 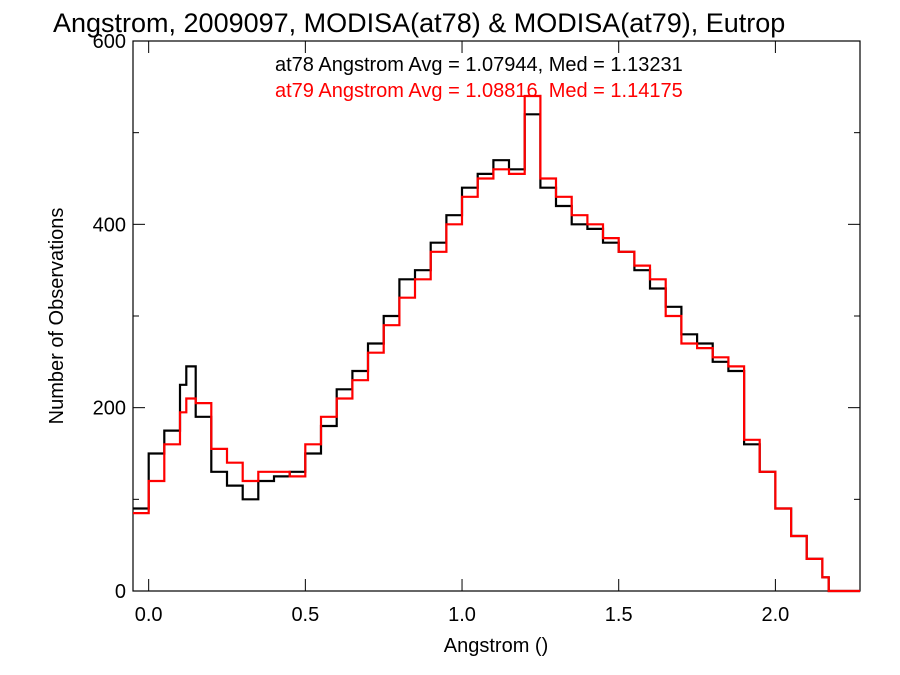 I want to click on y-axis-label: Number of Observations, so click(x=57, y=316).